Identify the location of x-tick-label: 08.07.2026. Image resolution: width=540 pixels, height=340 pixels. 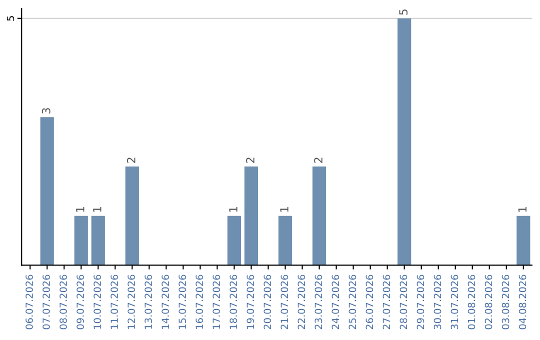
(63, 302).